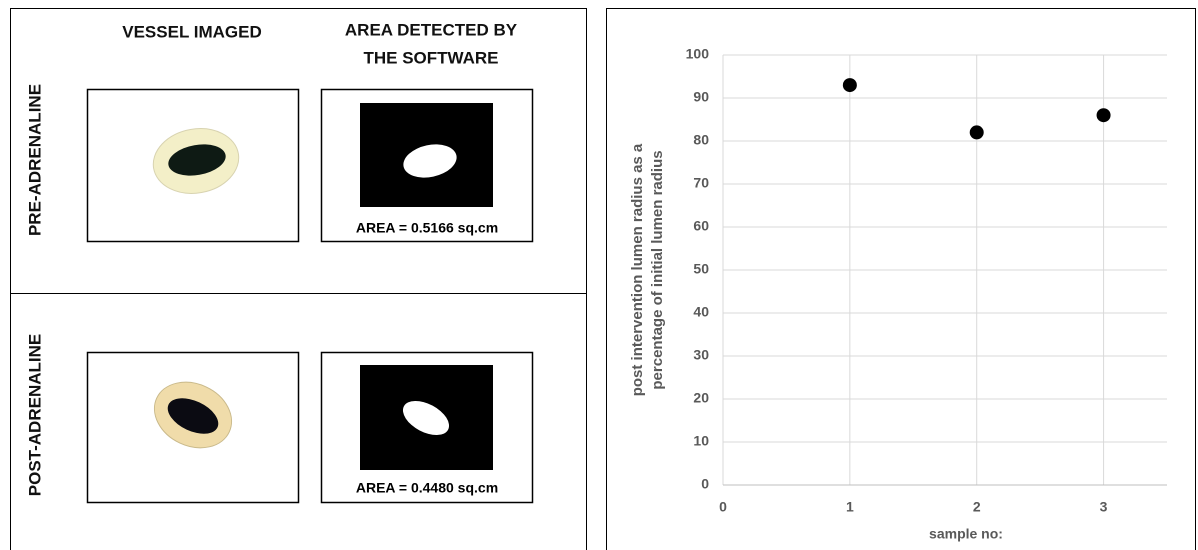 This screenshot has height=550, width=1198. Describe the element at coordinates (192, 31) in the screenshot. I see `column-header: VESSEL IMAGED` at that location.